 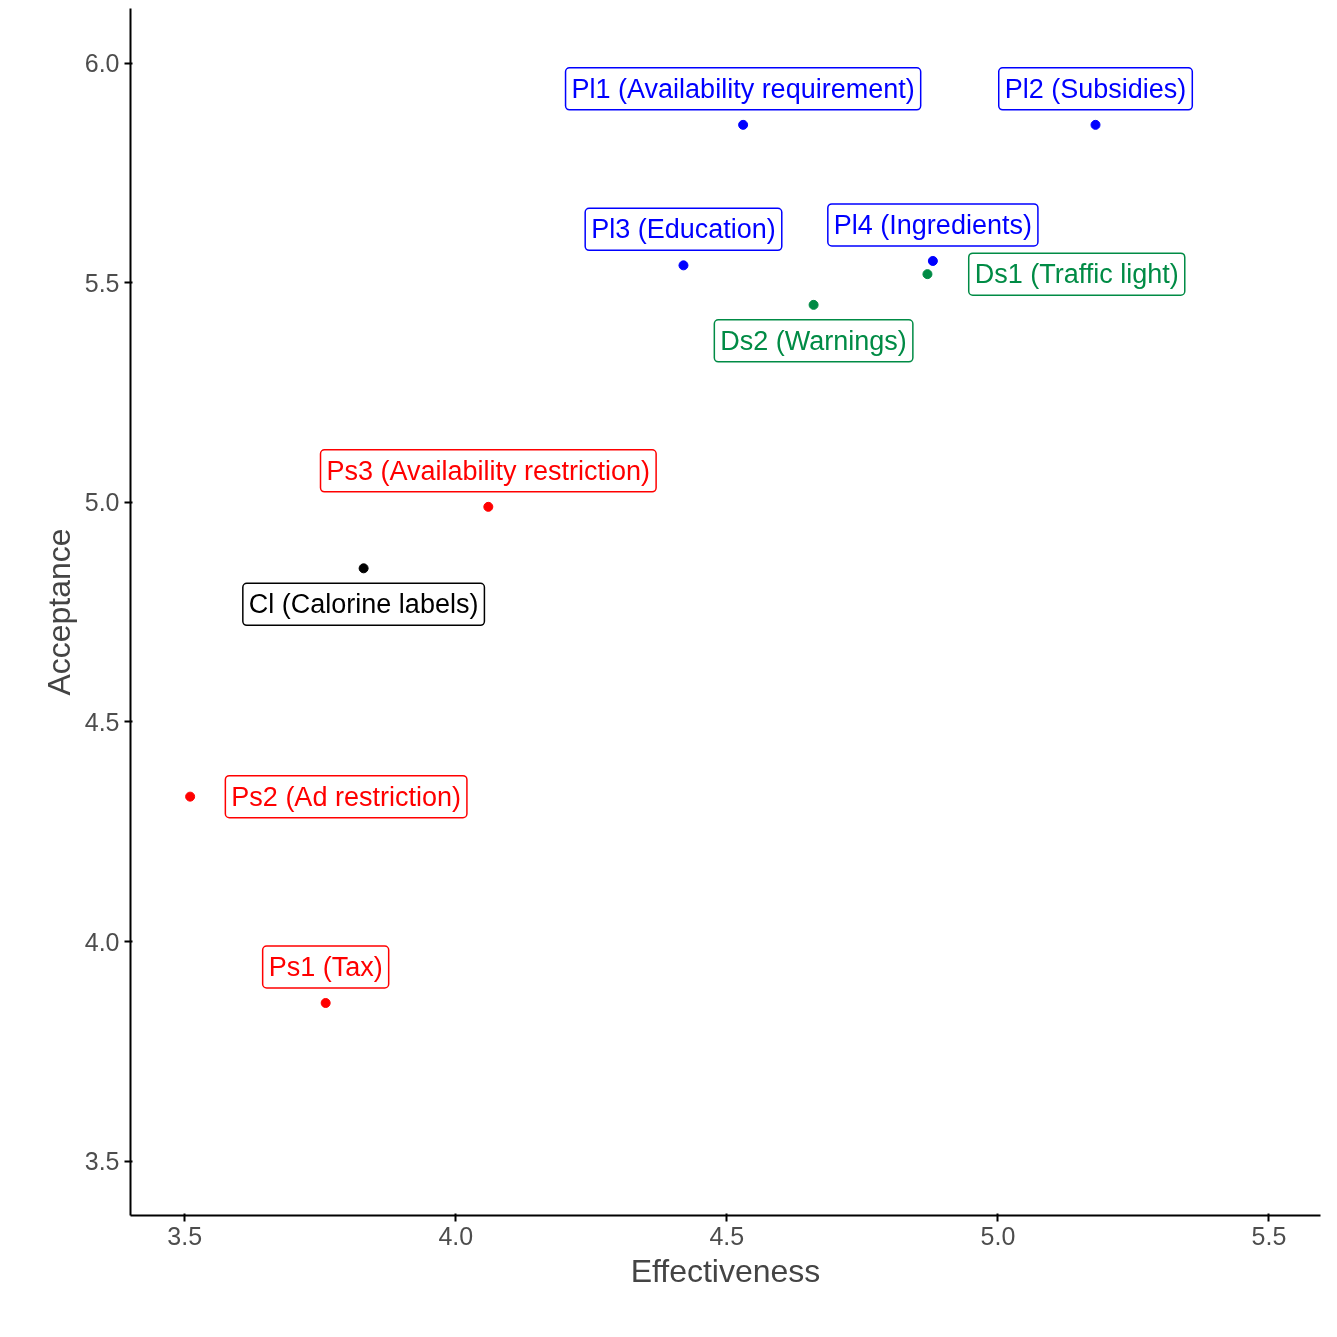 What do you see at coordinates (102, 721) in the screenshot?
I see `y-tick-label: 4.5` at bounding box center [102, 721].